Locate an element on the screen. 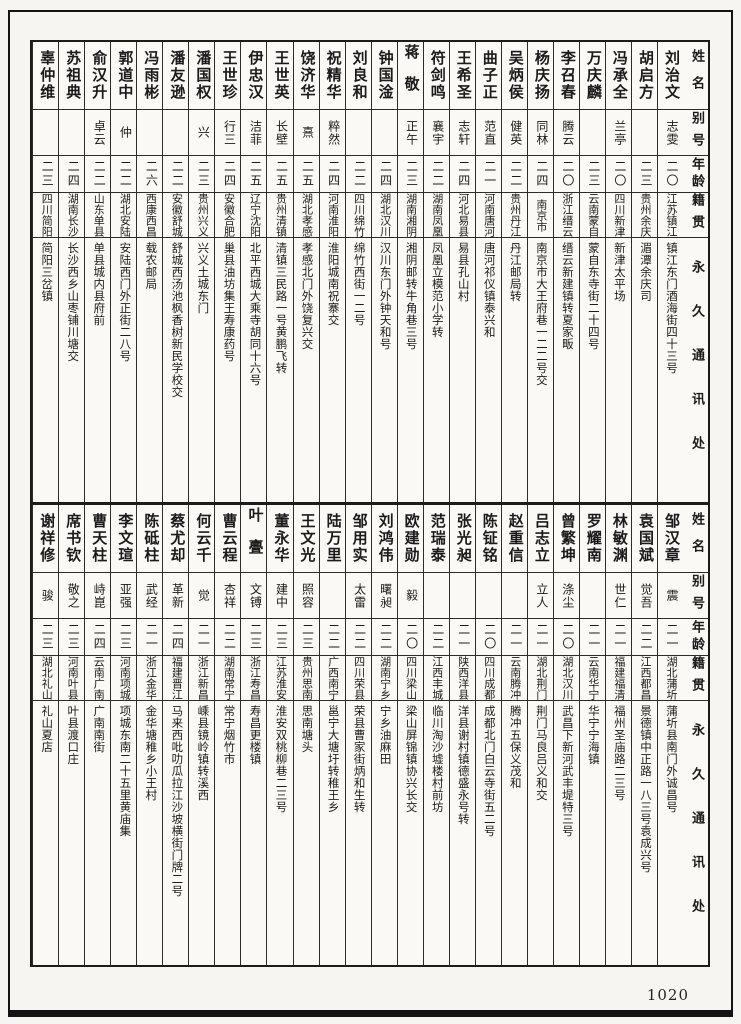 The image size is (741, 1024). entry-name-cell: 冯承全 is located at coordinates (618, 76).